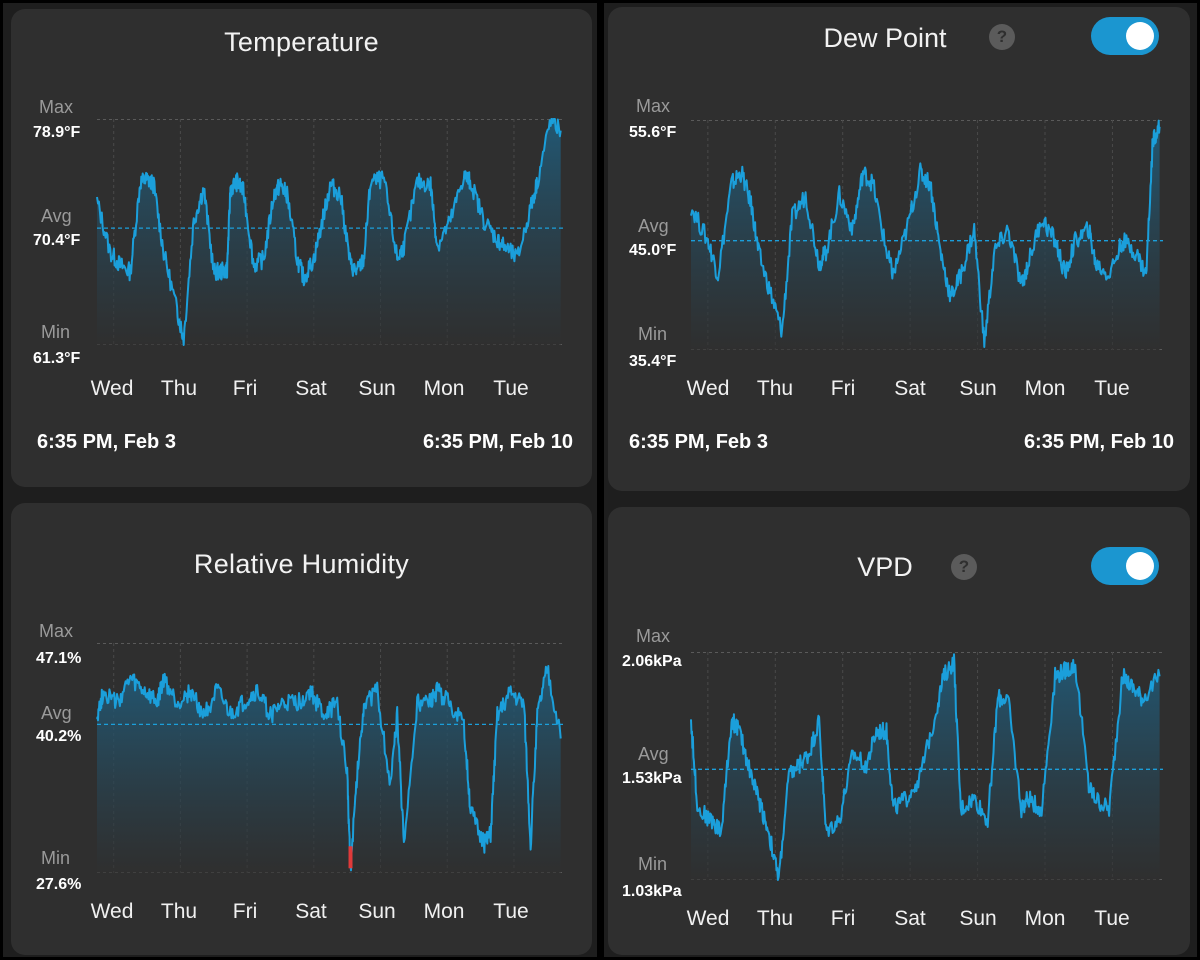 This screenshot has width=1200, height=960. I want to click on vpd-chart, so click(926, 766).